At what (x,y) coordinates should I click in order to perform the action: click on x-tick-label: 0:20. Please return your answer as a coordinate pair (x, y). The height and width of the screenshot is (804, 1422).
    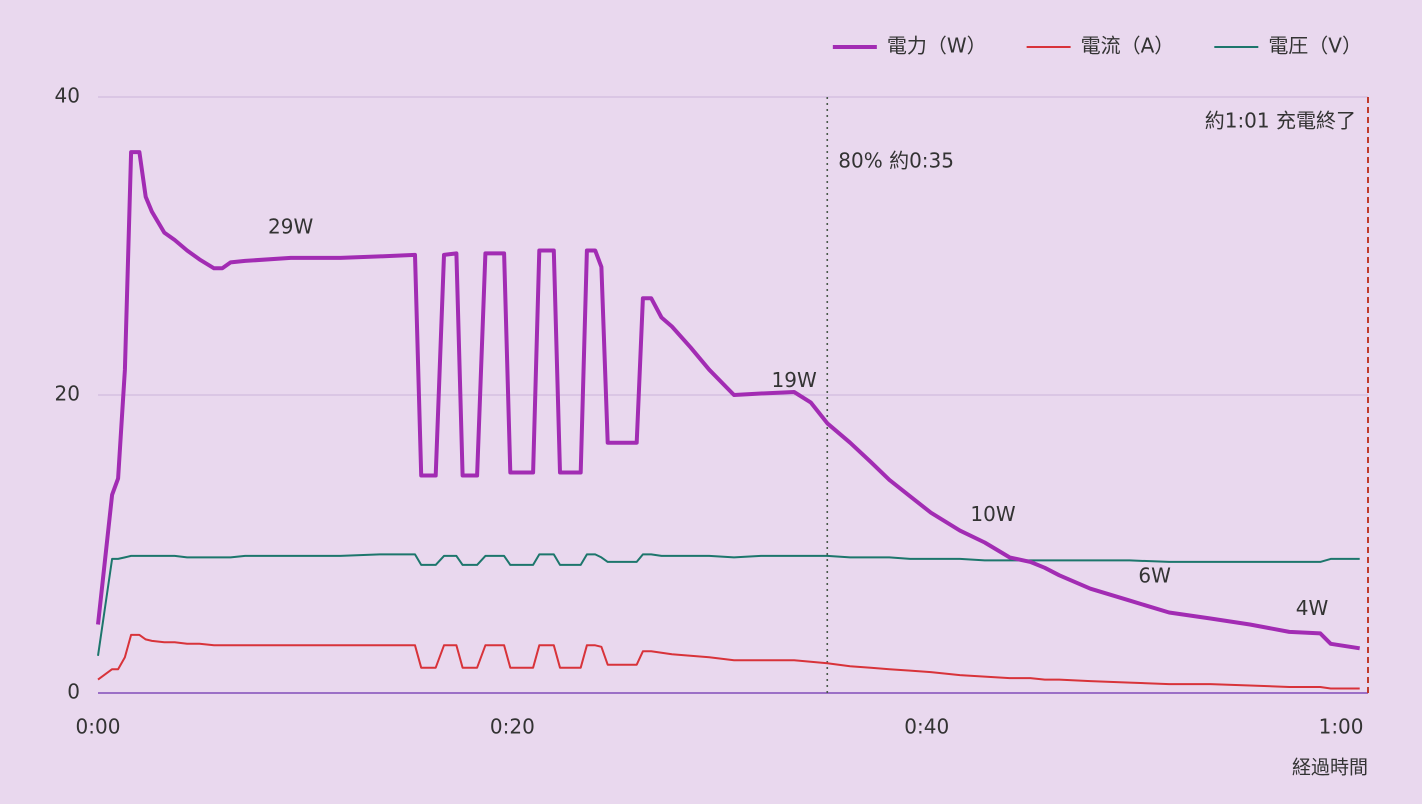
    Looking at the image, I should click on (512, 727).